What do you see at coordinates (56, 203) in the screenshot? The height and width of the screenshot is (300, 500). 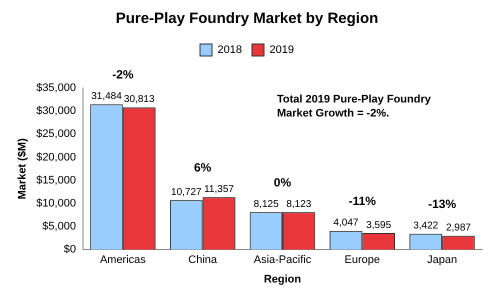 I see `y-tick-label: $10,000` at bounding box center [56, 203].